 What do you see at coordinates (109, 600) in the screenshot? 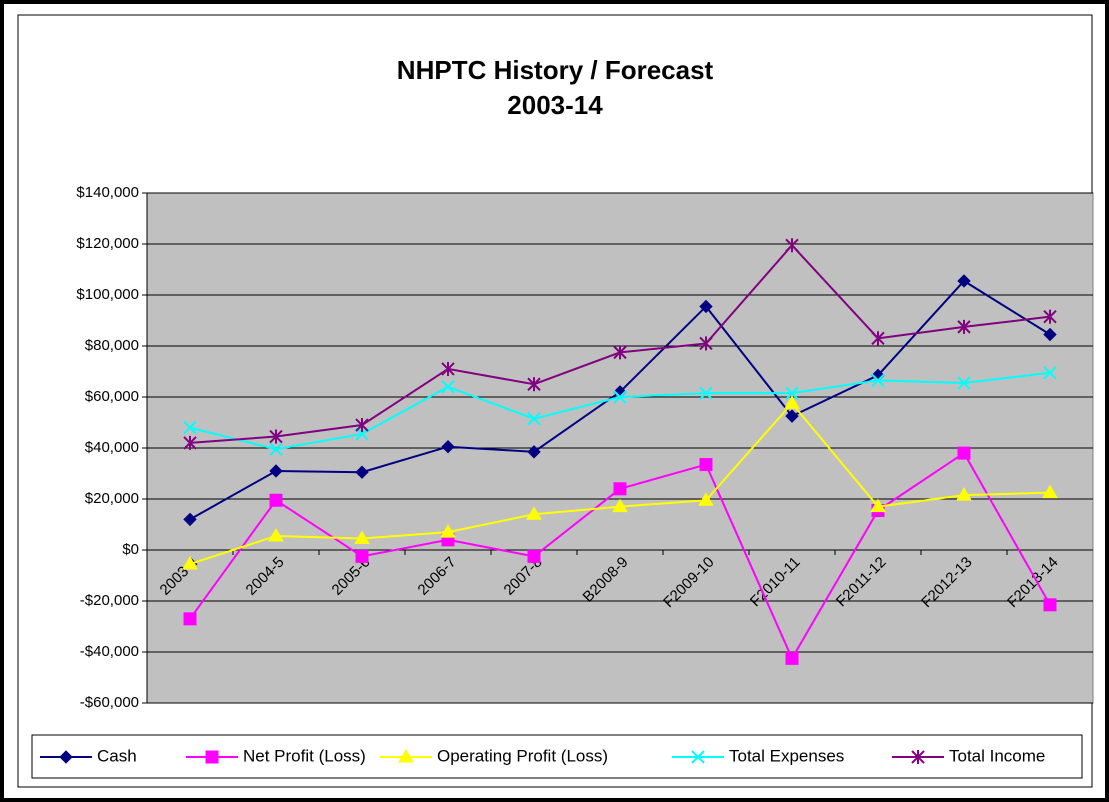
I see `y-tick-label: -$20,000` at bounding box center [109, 600].